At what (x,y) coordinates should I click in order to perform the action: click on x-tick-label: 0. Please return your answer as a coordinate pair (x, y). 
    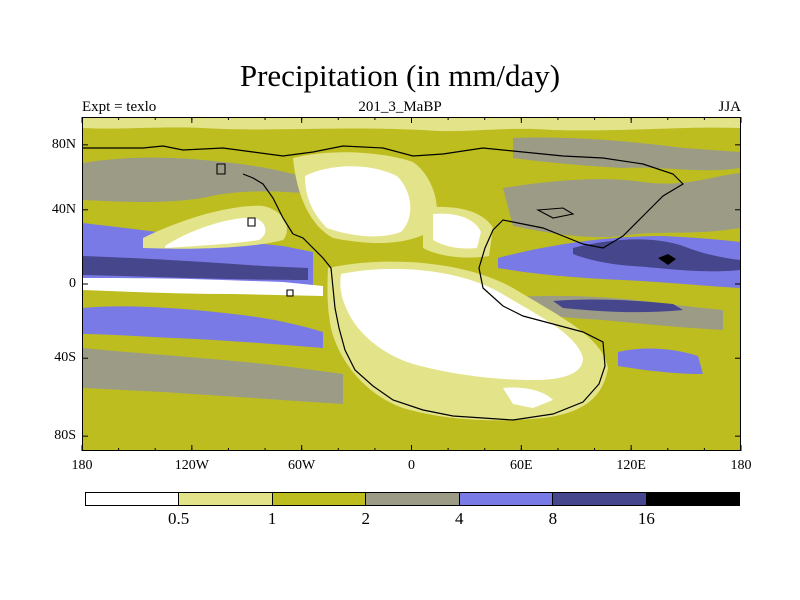
    Looking at the image, I should click on (411, 465).